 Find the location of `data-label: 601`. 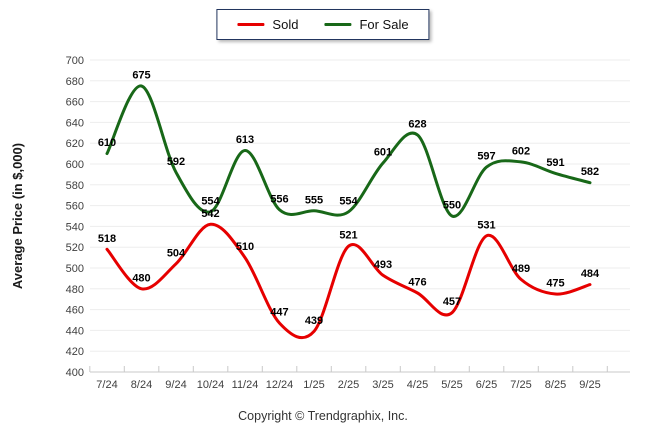

data-label: 601 is located at coordinates (383, 153).